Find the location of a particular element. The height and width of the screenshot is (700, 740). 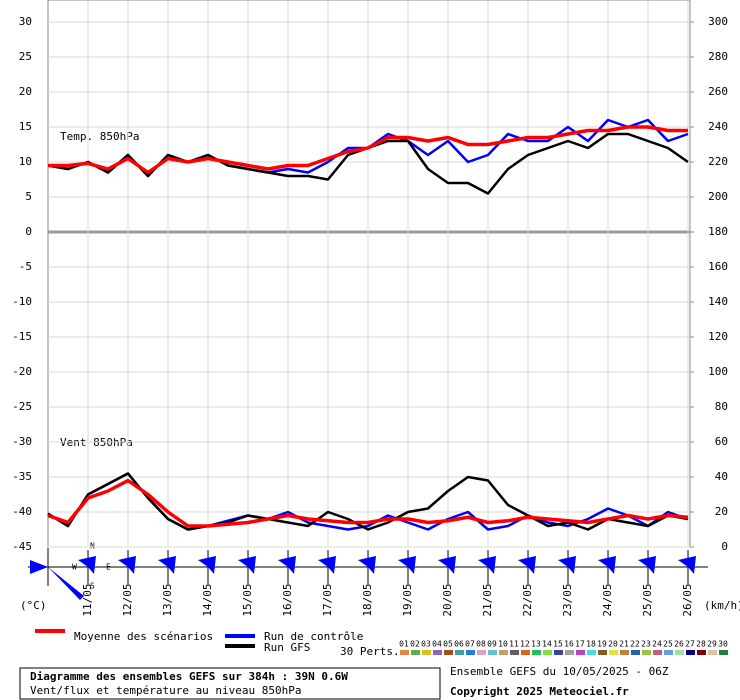

y2-tick-label: 180 is located at coordinates (718, 231).